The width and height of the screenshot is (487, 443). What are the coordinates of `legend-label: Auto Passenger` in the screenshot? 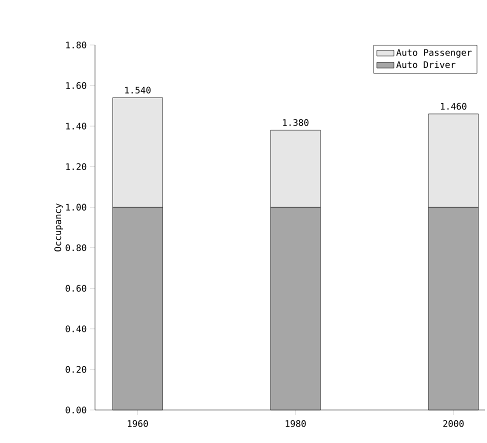 It's located at (434, 53).